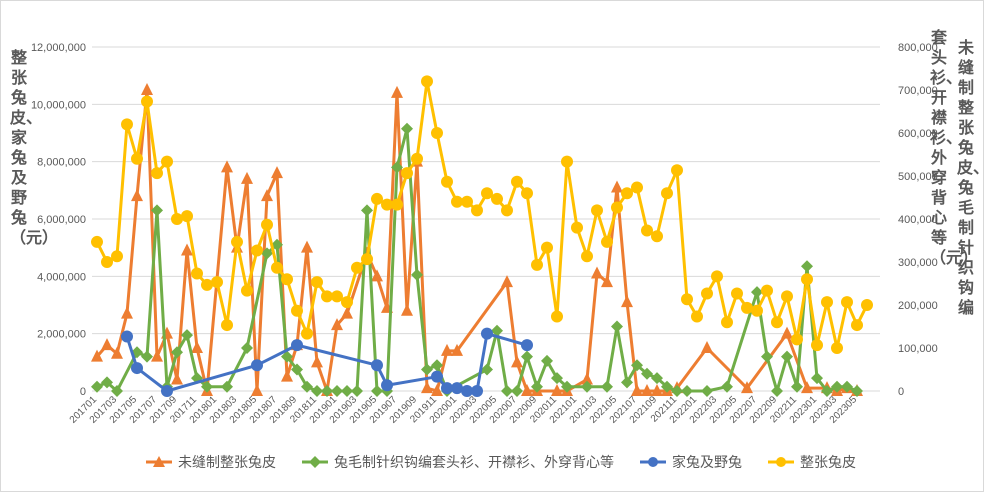 The width and height of the screenshot is (984, 492). I want to click on legend-item-knitwear: 兔毛制针织钩编套头衫、开襟衫、外穿背心等, so click(457, 462).